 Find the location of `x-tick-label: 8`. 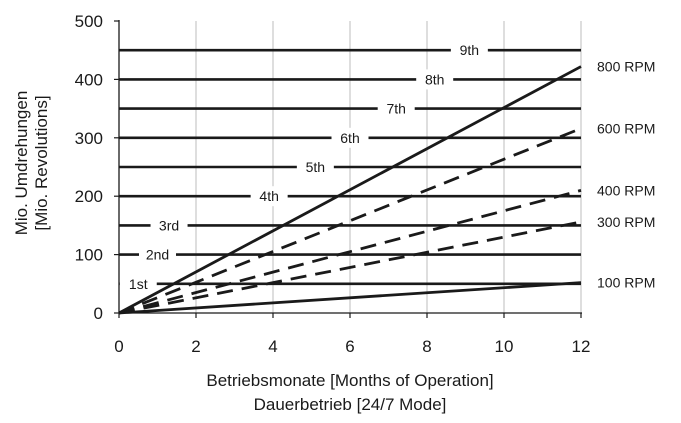

x-tick-label: 8 is located at coordinates (426, 346).